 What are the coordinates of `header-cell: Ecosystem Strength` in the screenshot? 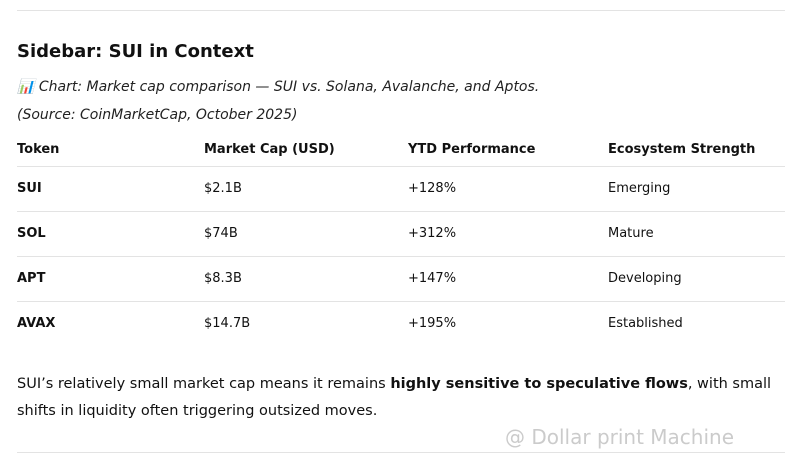 It's located at (682, 149).